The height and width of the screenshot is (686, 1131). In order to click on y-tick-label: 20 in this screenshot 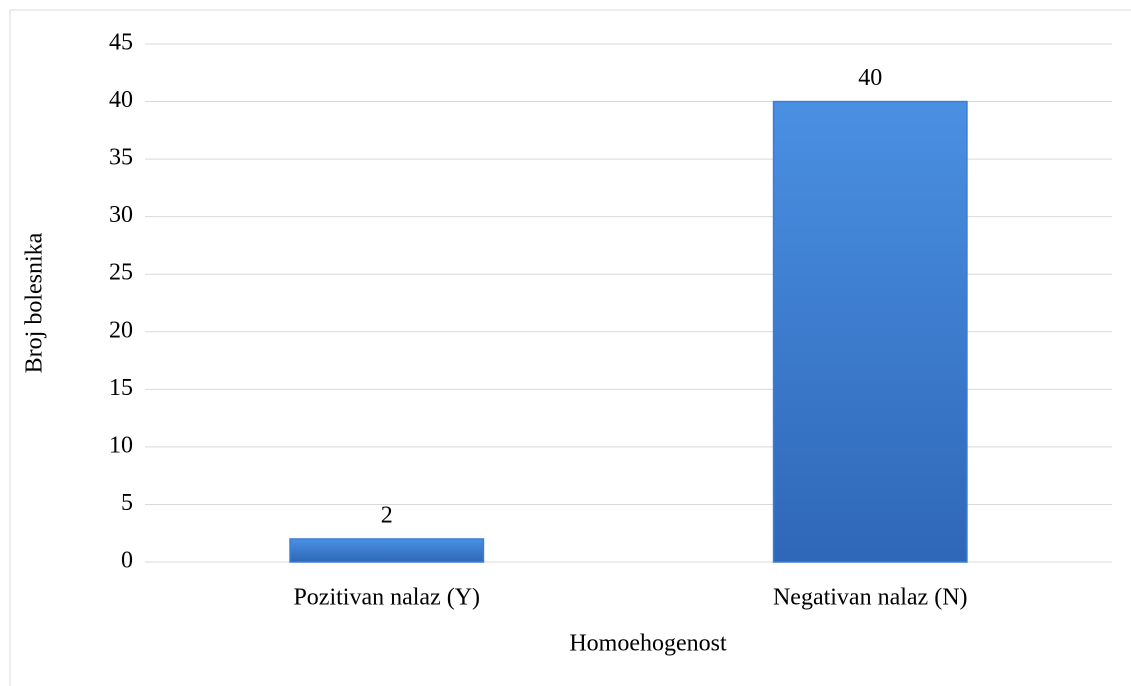, I will do `click(121, 330)`.